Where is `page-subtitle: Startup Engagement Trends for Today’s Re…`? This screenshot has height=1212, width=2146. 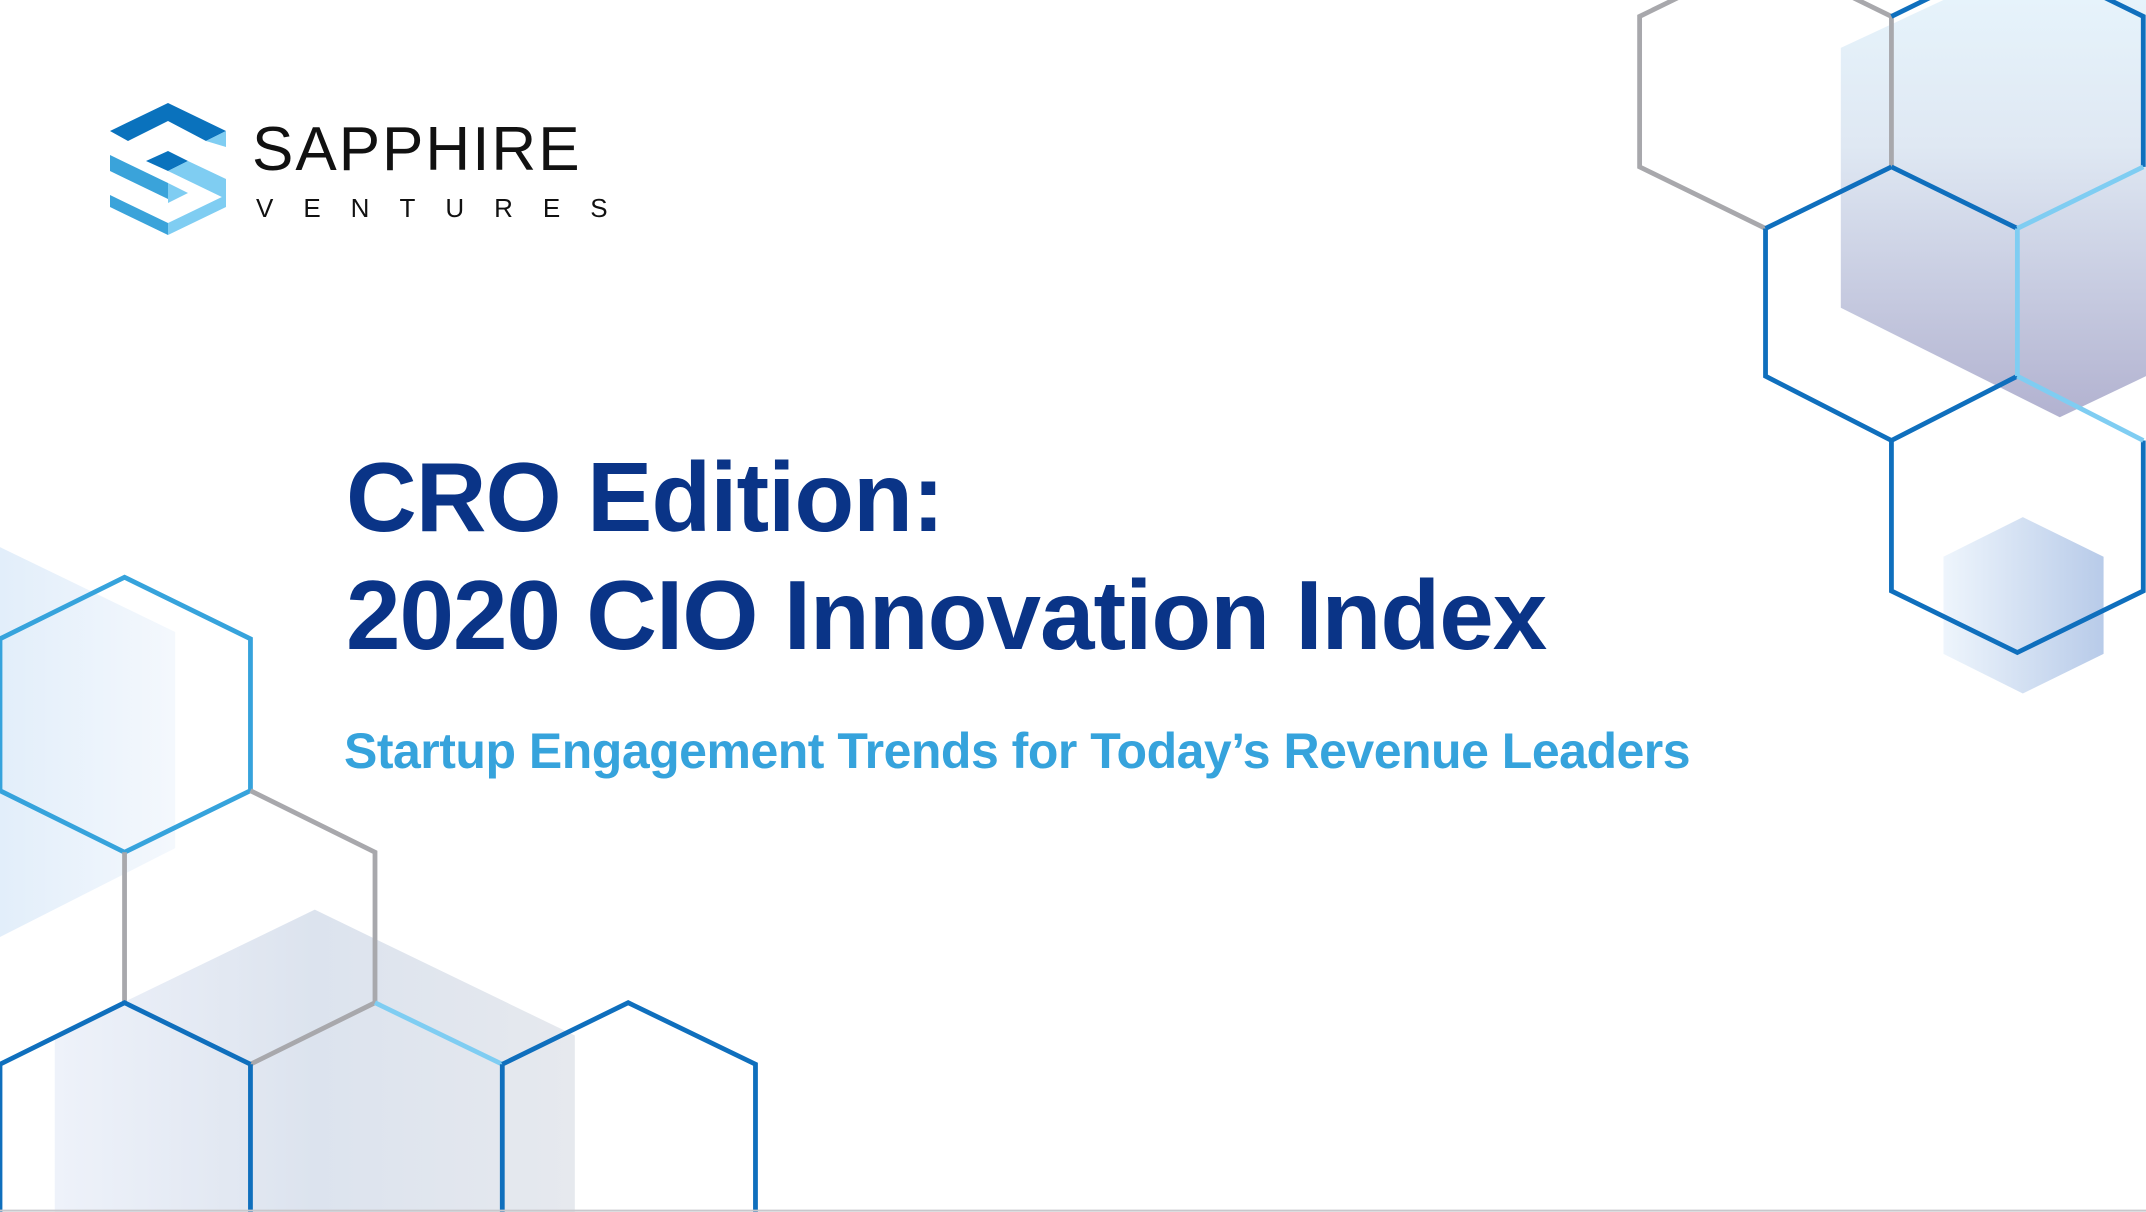 page-subtitle: Startup Engagement Trends for Today’s Re… is located at coordinates (1017, 751).